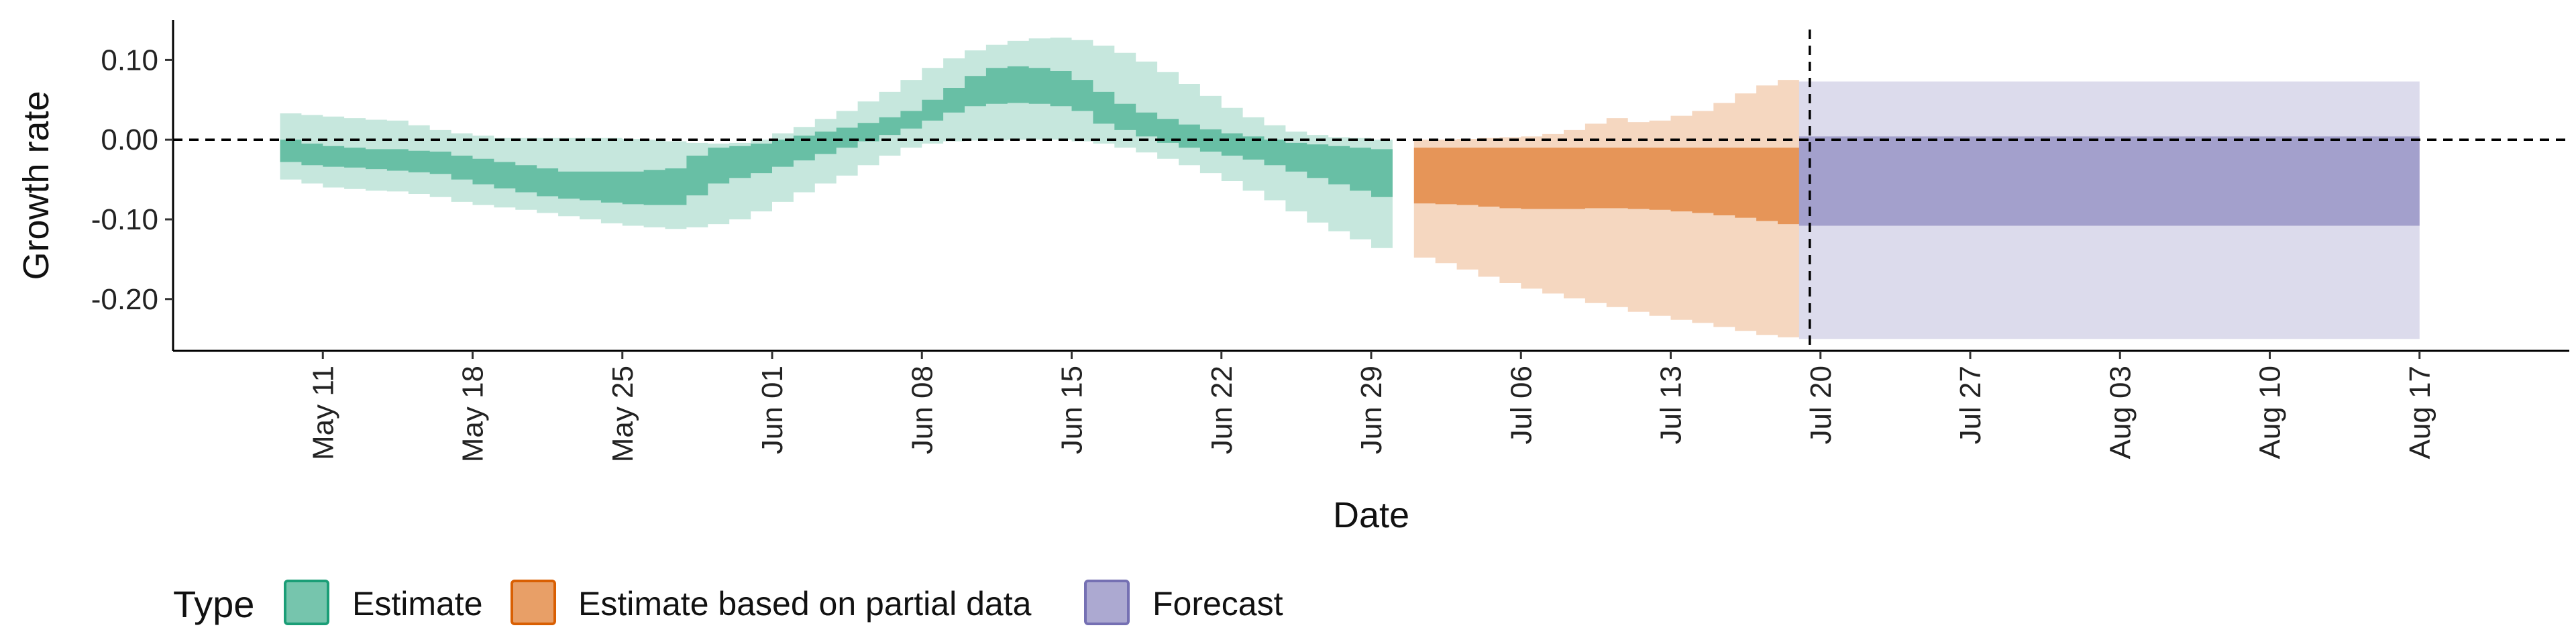  What do you see at coordinates (1371, 515) in the screenshot?
I see `x-axis-title: Date` at bounding box center [1371, 515].